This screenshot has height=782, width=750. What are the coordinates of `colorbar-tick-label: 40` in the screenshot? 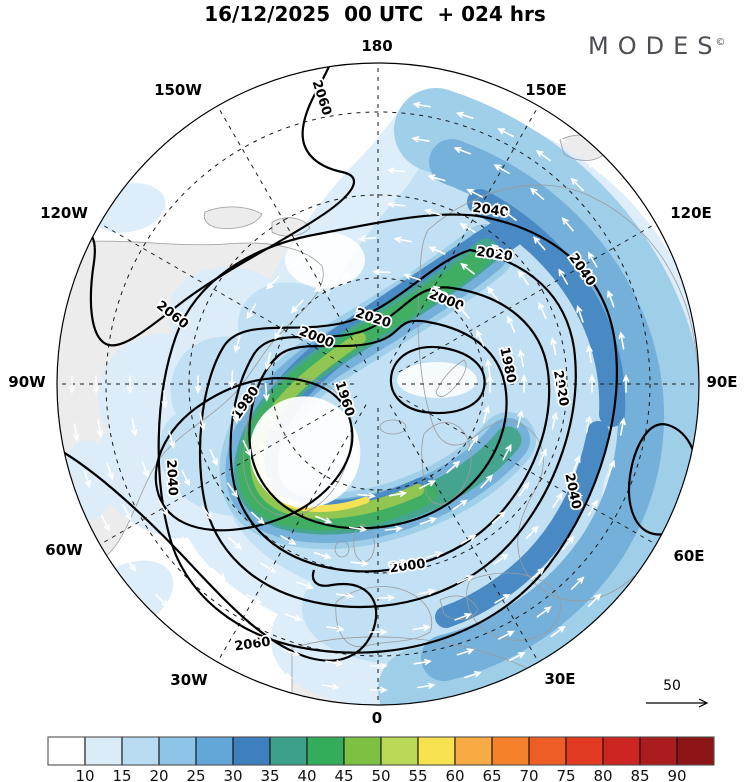 It's located at (306, 774).